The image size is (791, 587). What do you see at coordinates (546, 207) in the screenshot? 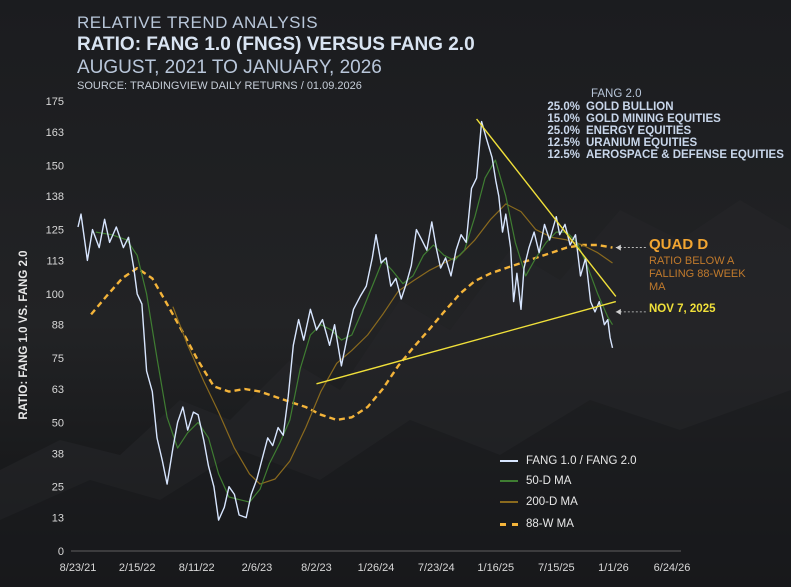
I see `descending-resistance-trendline` at bounding box center [546, 207].